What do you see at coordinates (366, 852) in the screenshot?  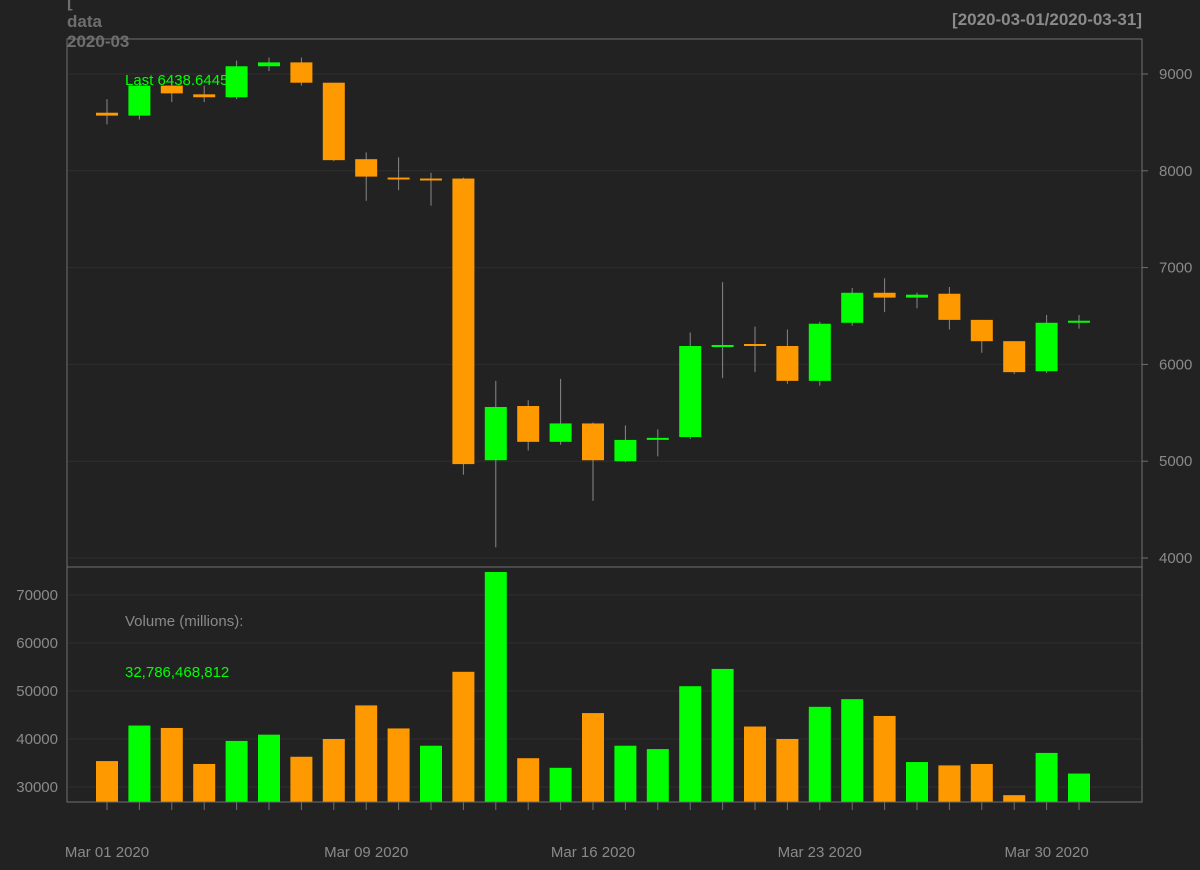 I see `x-tick-label: Mar 09 2020` at bounding box center [366, 852].